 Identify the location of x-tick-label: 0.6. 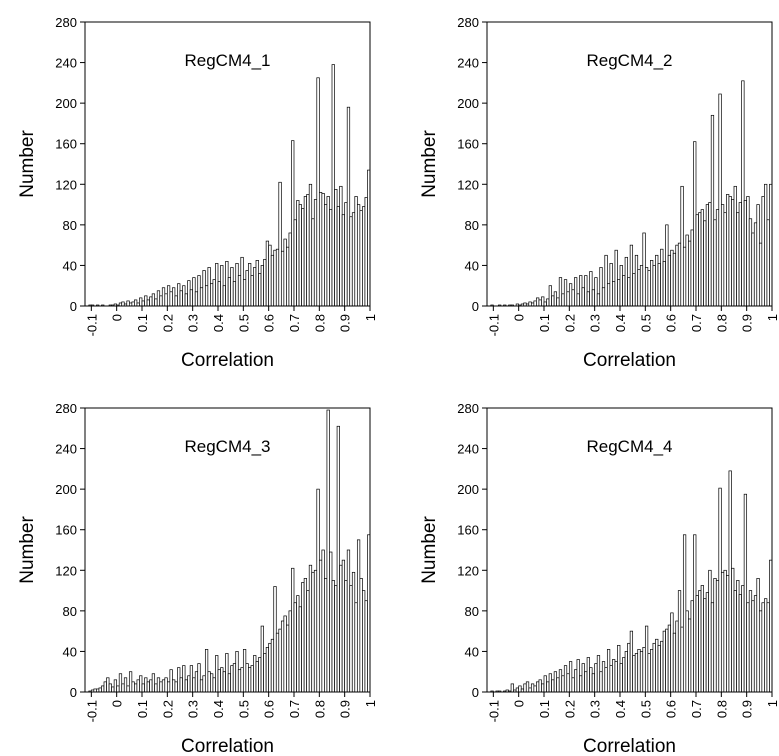
(269, 709).